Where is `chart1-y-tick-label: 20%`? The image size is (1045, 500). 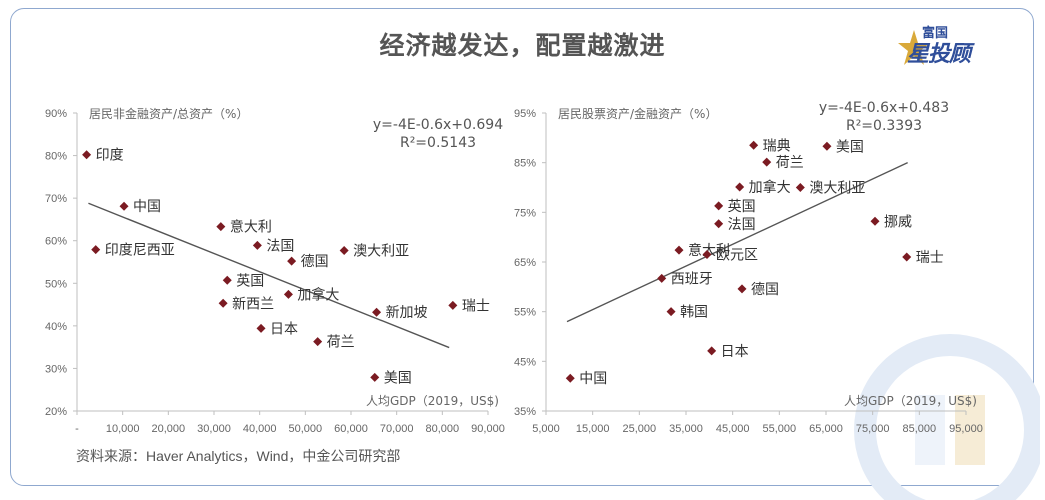
chart1-y-tick-label: 20% is located at coordinates (56, 412).